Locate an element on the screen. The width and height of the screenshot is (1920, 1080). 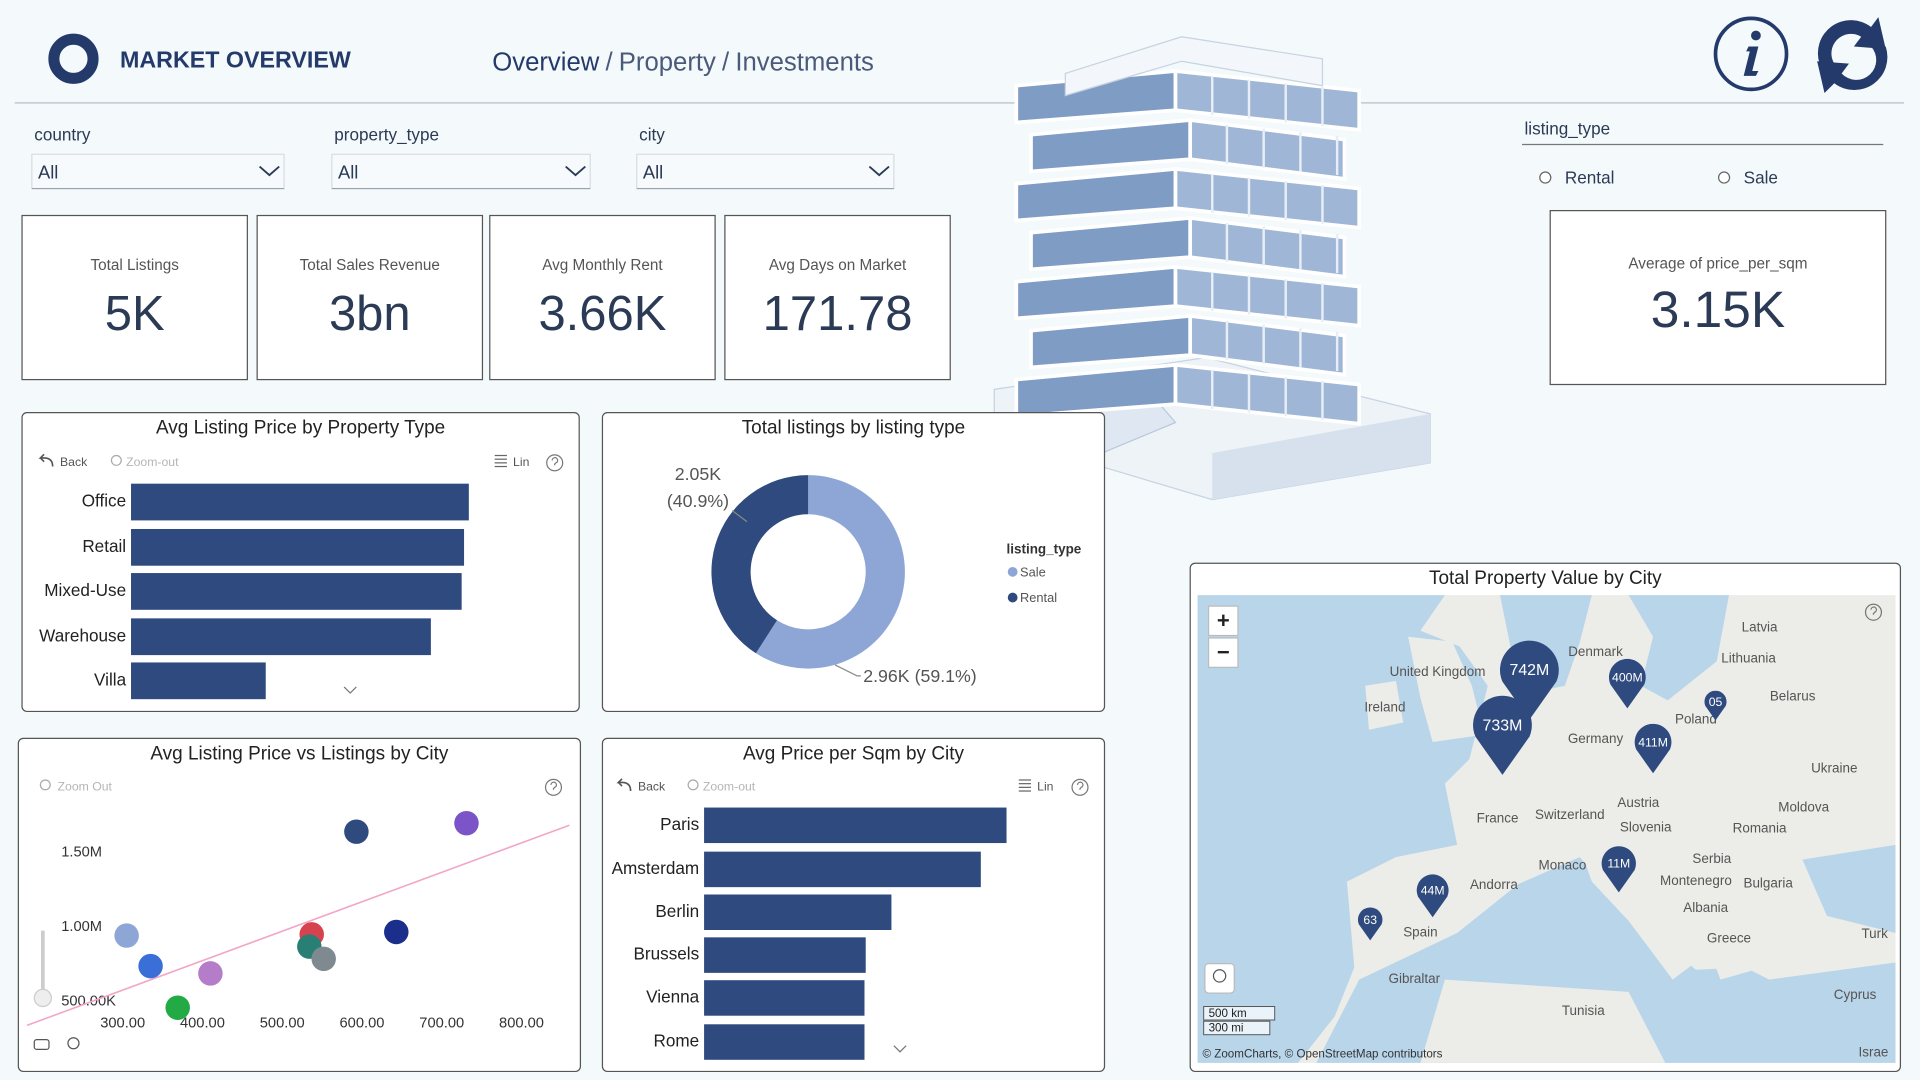
refresh-button is located at coordinates (1852, 55).